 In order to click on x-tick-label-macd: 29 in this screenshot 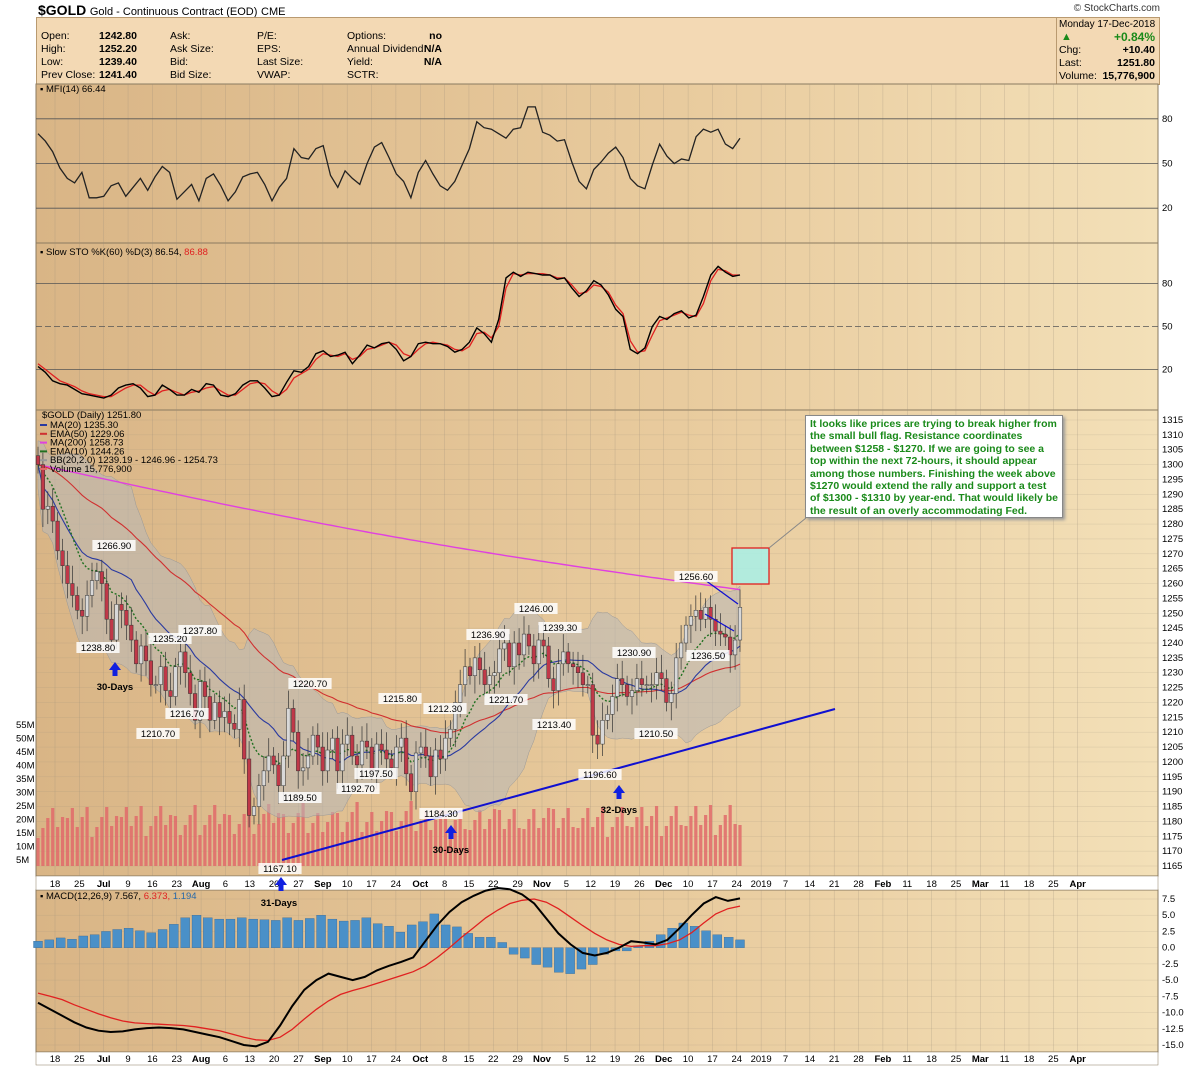, I will do `click(517, 1059)`.